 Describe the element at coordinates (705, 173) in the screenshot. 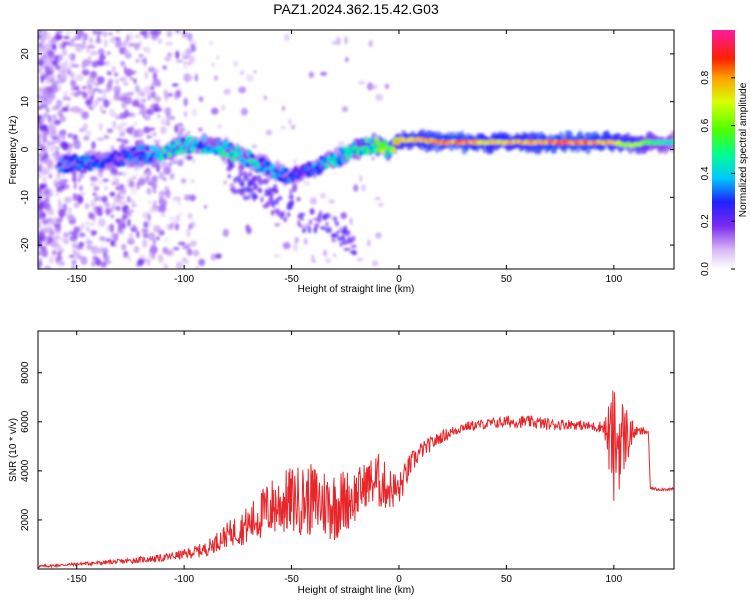

I see `colorbar-tick-label: 0.4` at that location.